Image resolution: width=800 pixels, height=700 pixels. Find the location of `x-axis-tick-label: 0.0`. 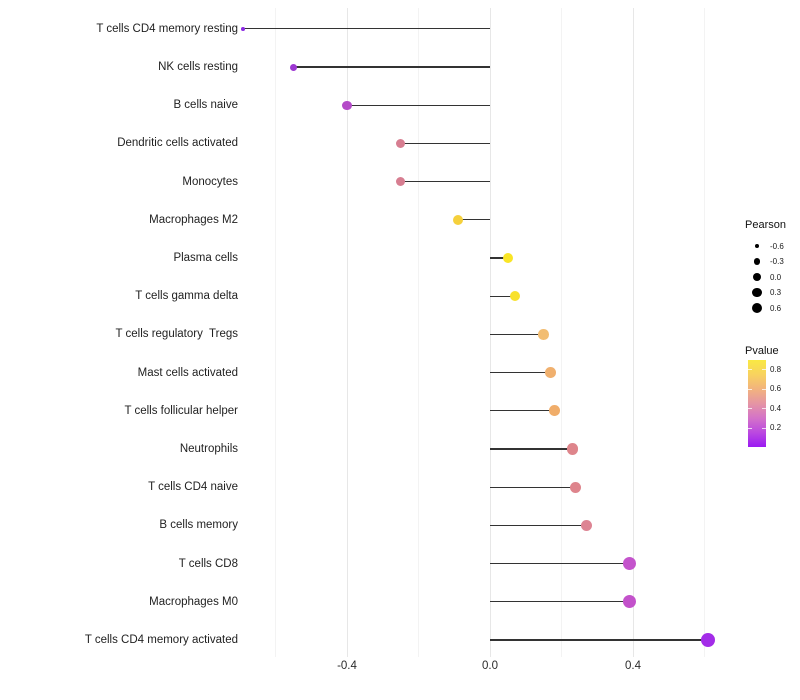

x-axis-tick-label: 0.0 is located at coordinates (490, 666).